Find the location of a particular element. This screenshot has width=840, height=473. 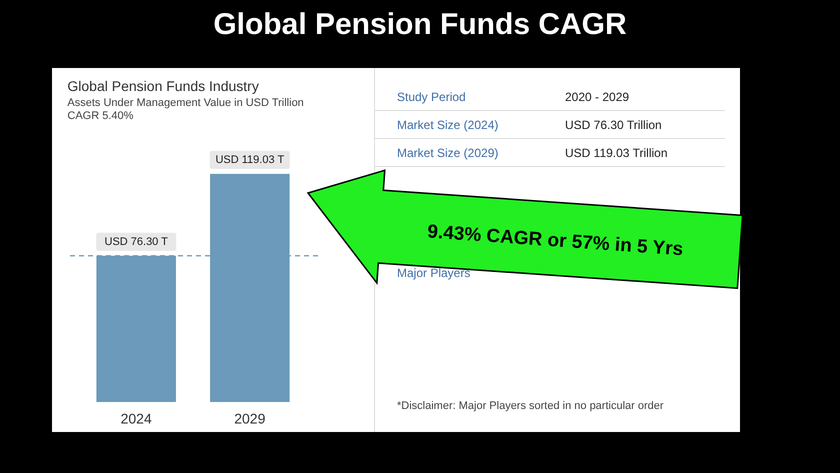

x-tick-label: 2029 is located at coordinates (250, 418).